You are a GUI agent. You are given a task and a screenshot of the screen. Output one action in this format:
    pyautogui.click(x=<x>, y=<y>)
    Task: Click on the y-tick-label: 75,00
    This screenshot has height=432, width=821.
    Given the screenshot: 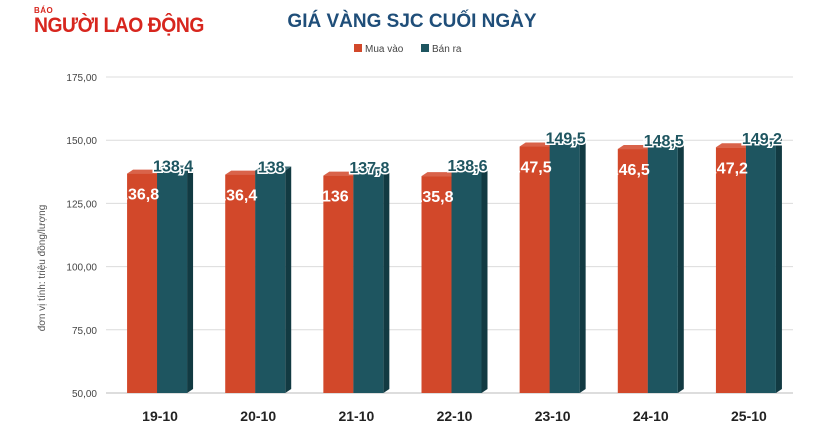 What is the action you would take?
    pyautogui.click(x=84, y=331)
    